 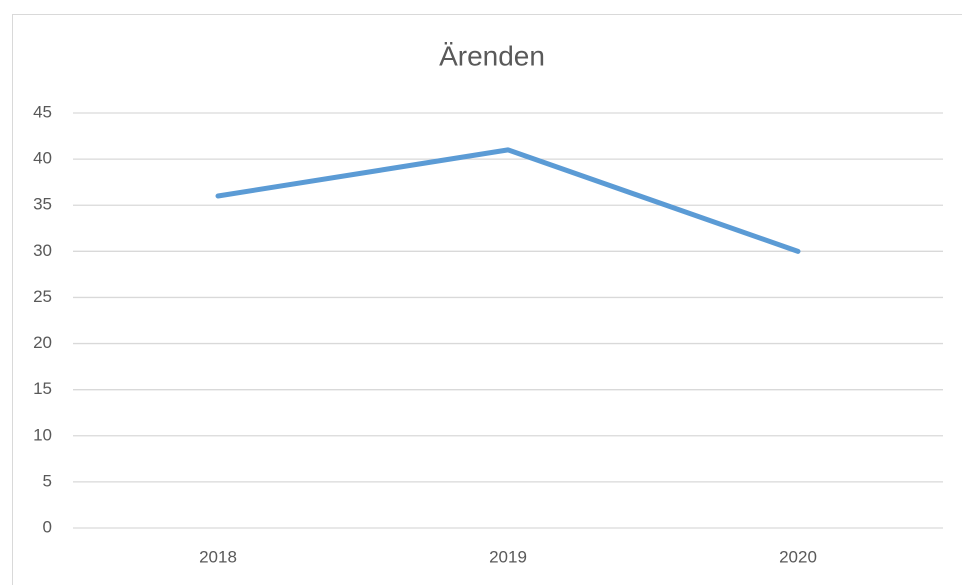 What do you see at coordinates (42, 434) in the screenshot?
I see `y-tick-label: 10` at bounding box center [42, 434].